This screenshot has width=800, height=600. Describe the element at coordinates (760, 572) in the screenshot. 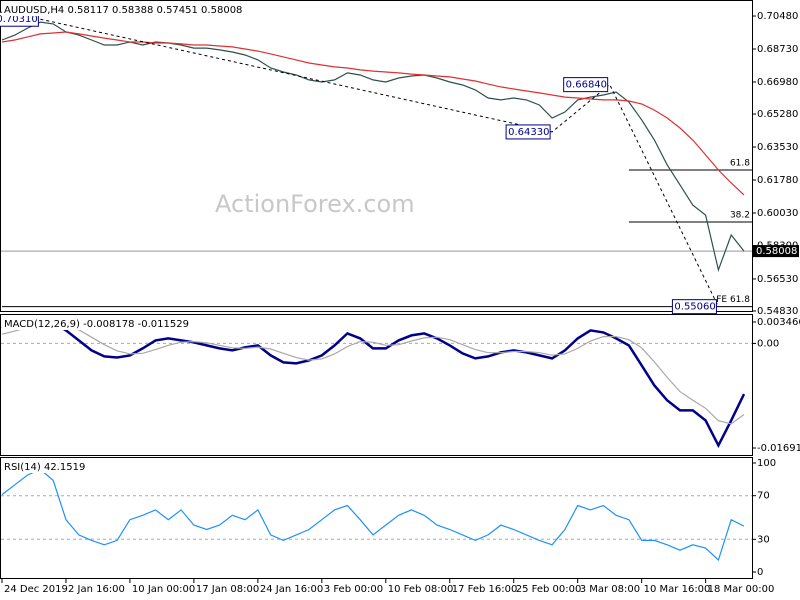

I see `y-tick-label: 0` at that location.